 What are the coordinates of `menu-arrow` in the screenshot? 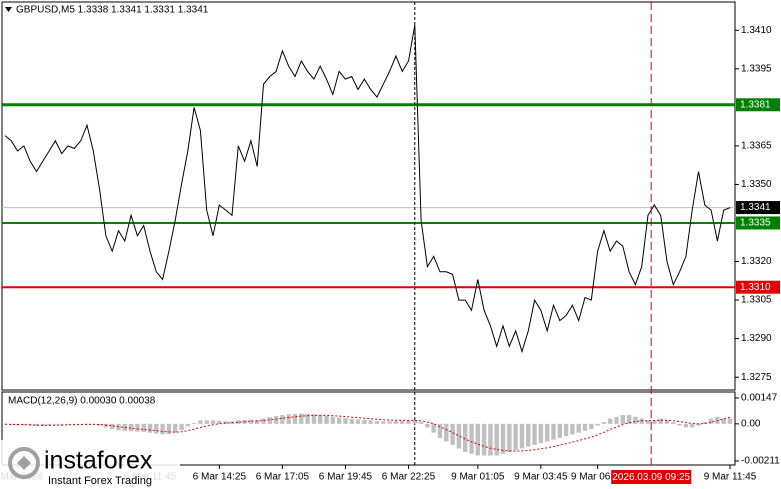 It's located at (8, 9).